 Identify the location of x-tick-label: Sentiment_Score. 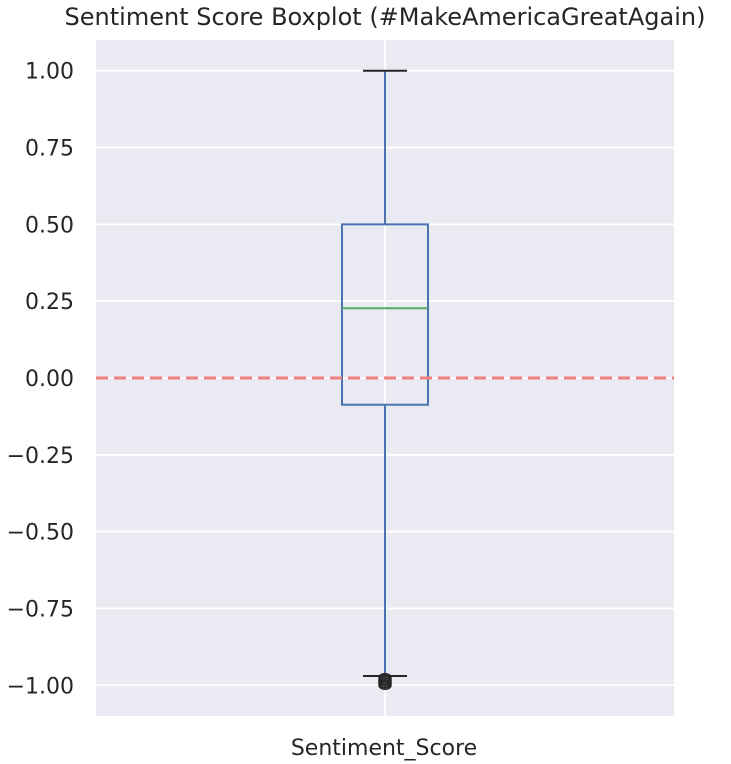
(384, 748).